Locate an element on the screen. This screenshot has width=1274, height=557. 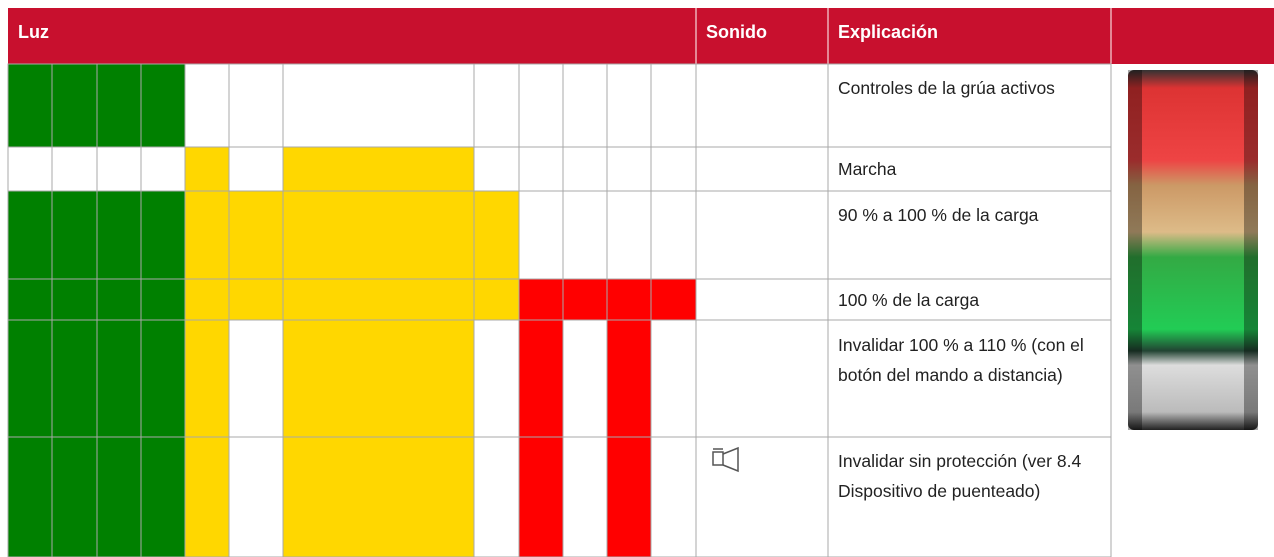
horn-icon is located at coordinates (725, 459).